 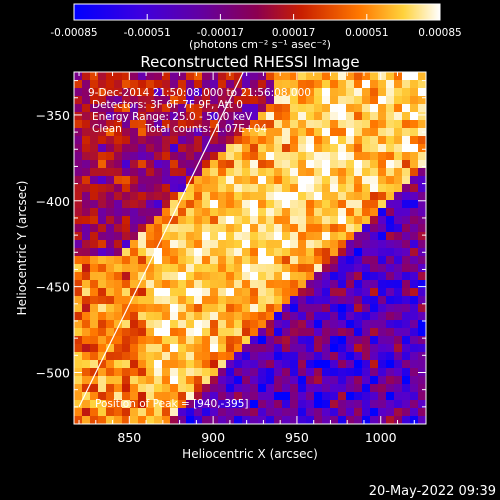 What do you see at coordinates (167, 105) in the screenshot?
I see `annotation-detectors: Detectors: 3F 6F 7F 9F, Att 0` at bounding box center [167, 105].